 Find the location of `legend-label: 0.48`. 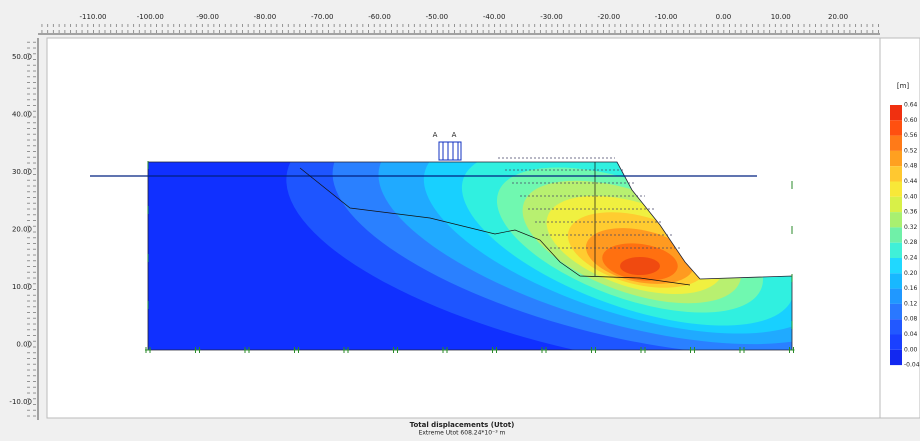

legend-label: 0.48 is located at coordinates (911, 166).